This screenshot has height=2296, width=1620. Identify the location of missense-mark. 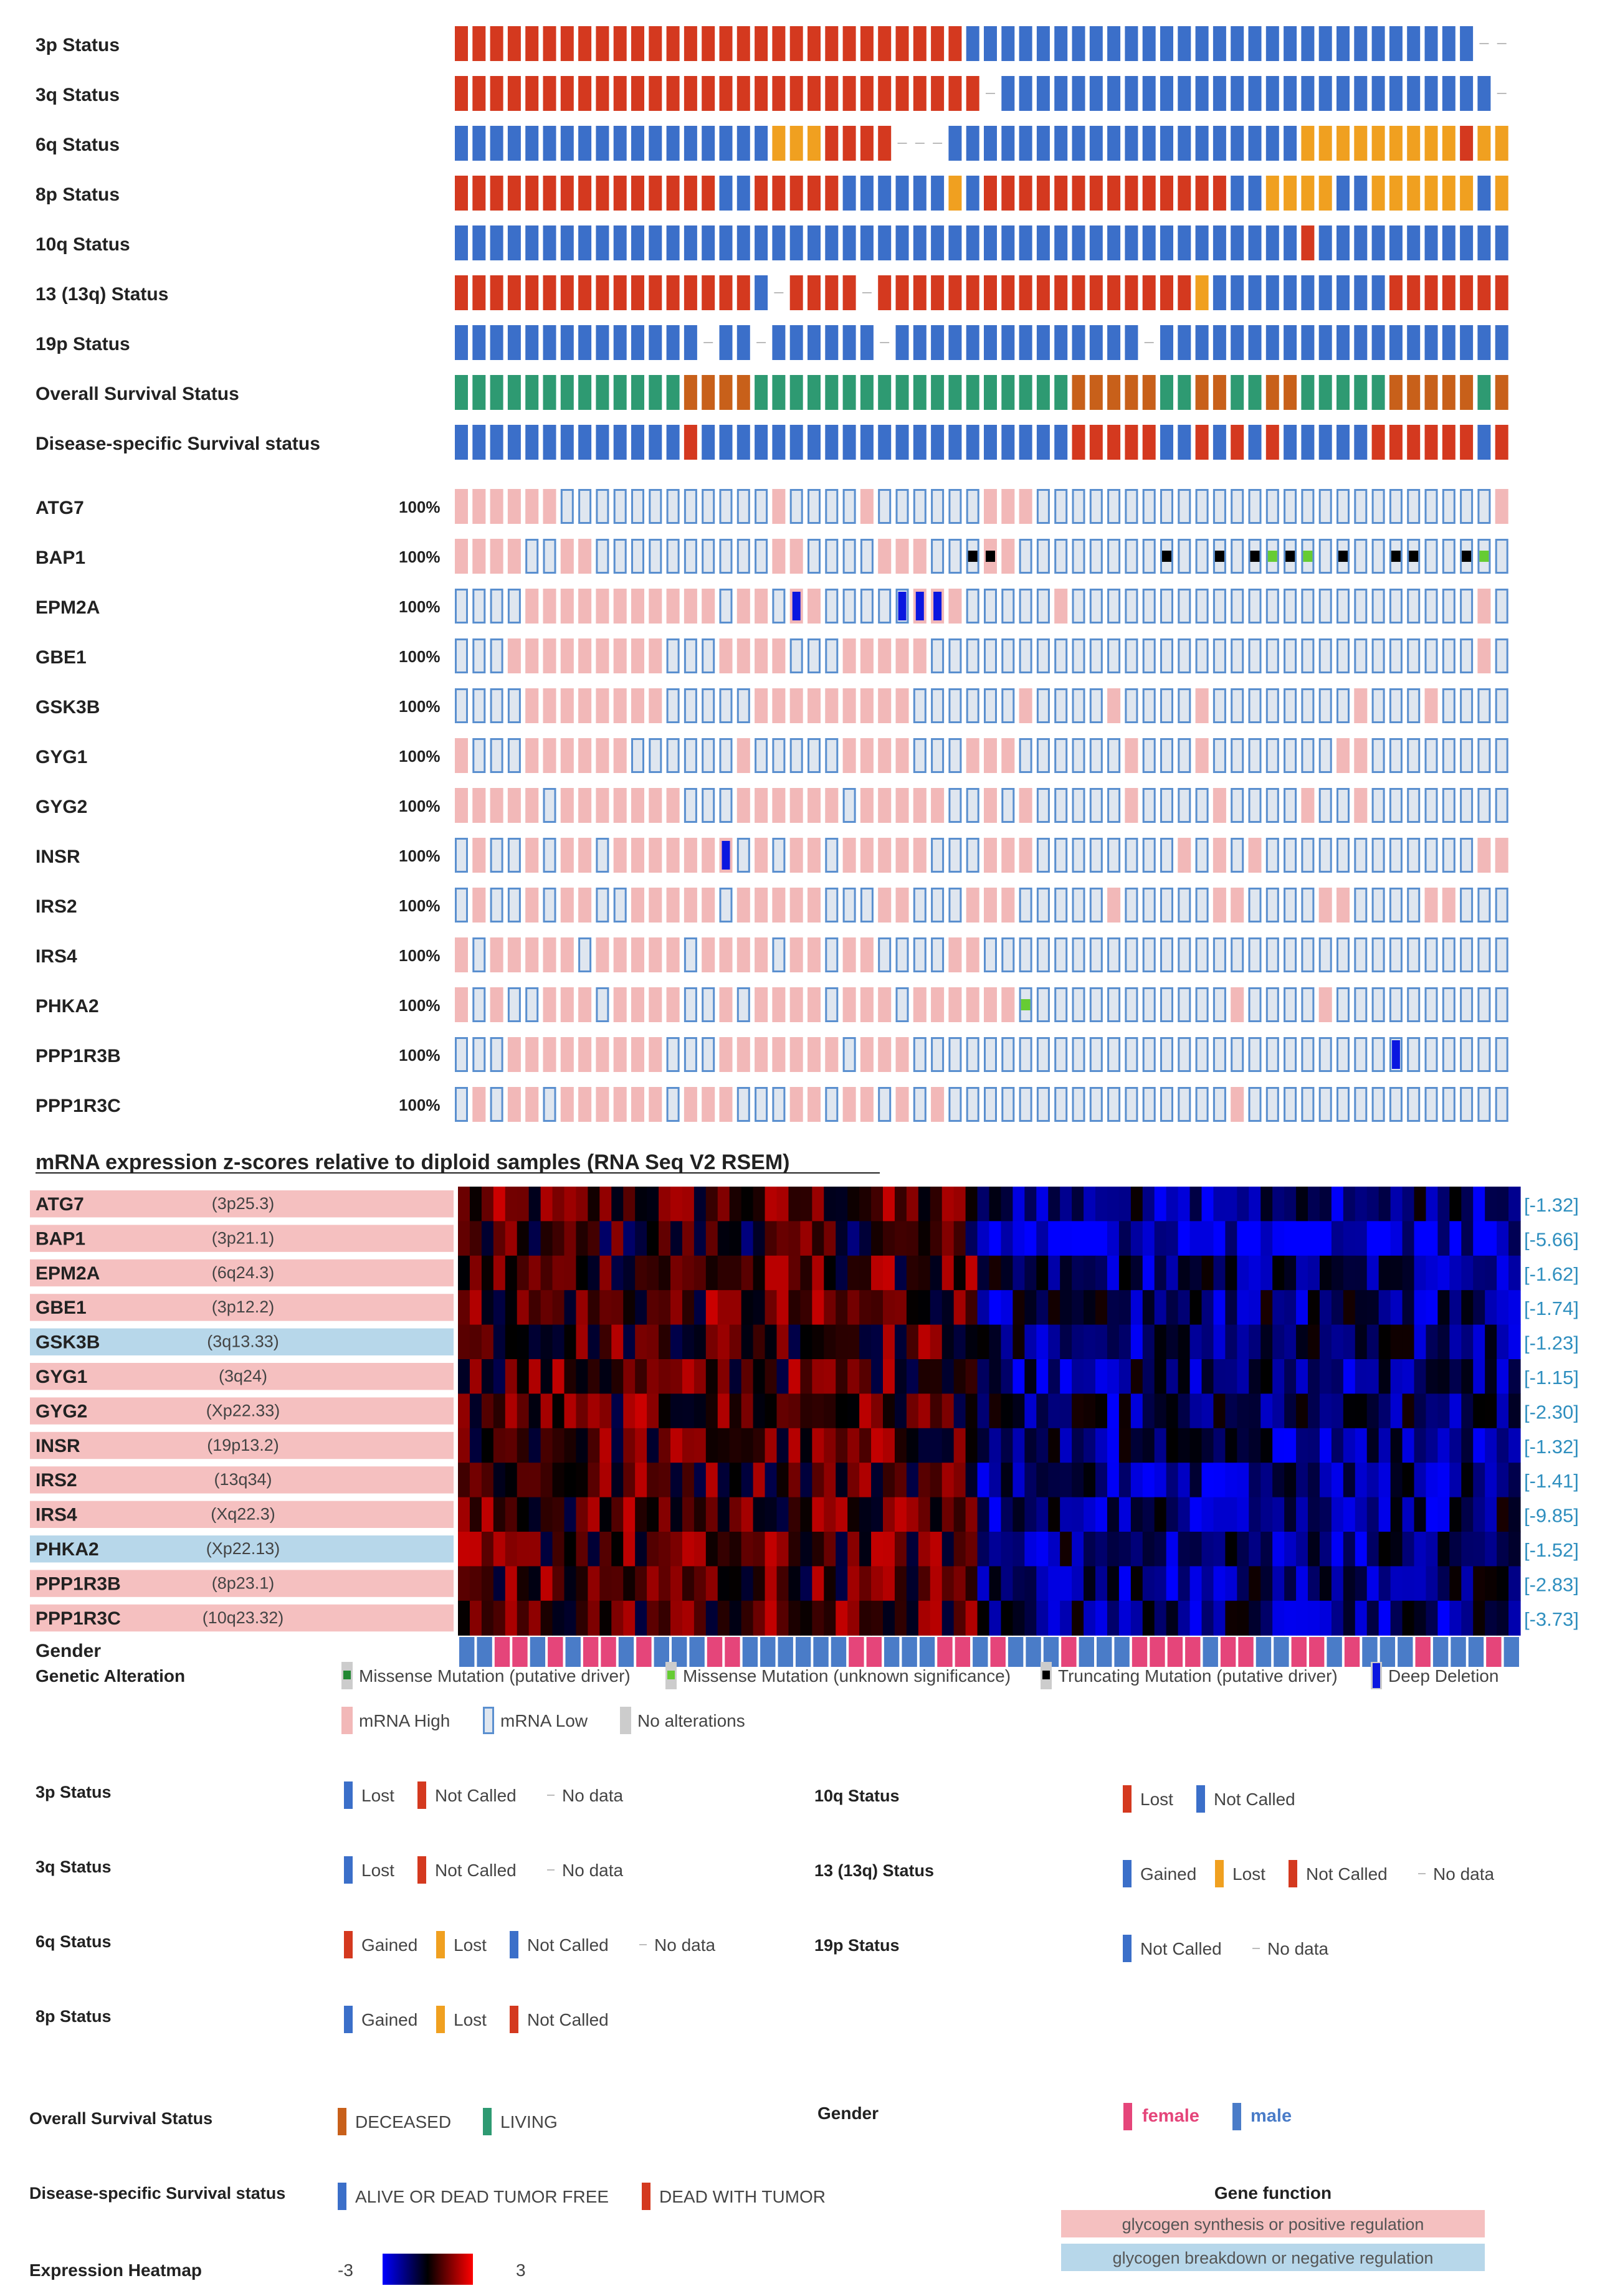
(1272, 556).